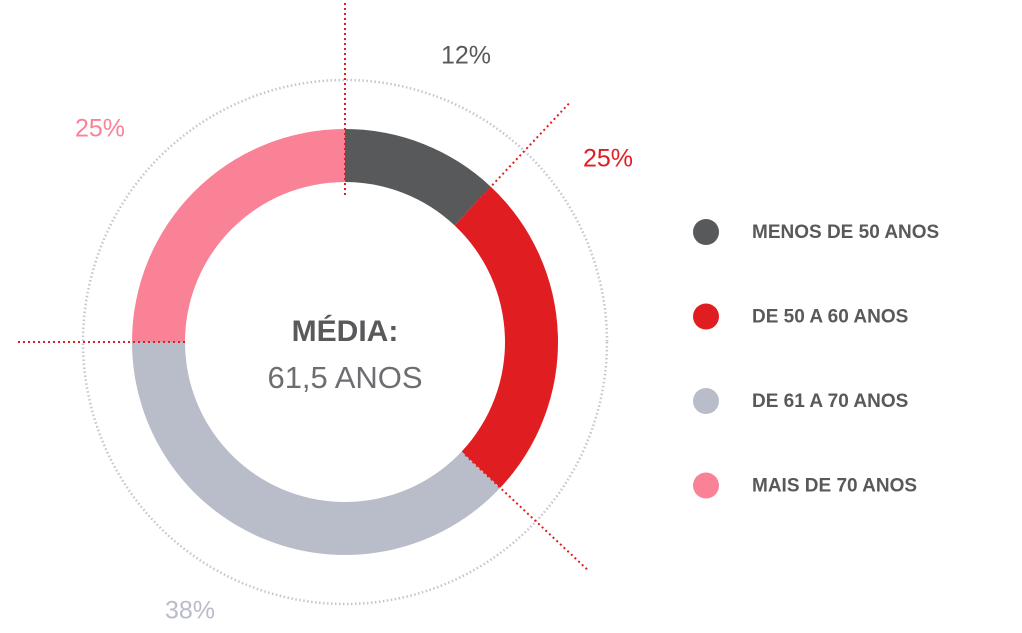 The image size is (1022, 633). What do you see at coordinates (830, 401) in the screenshot?
I see `legend-label: DE 61 A 70 ANOS` at bounding box center [830, 401].